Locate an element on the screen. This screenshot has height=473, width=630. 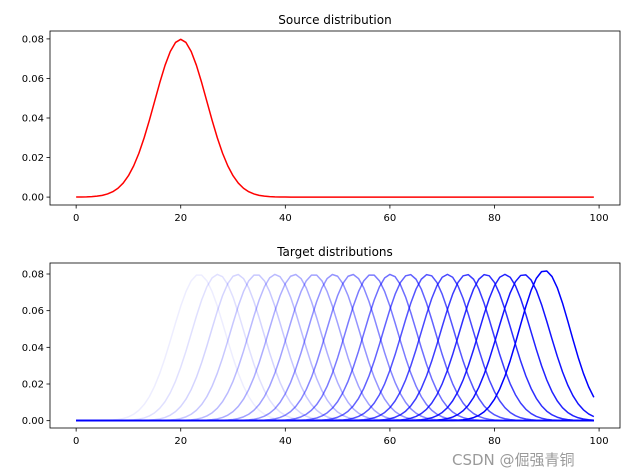
source-title: Source distribution is located at coordinates (334, 20).